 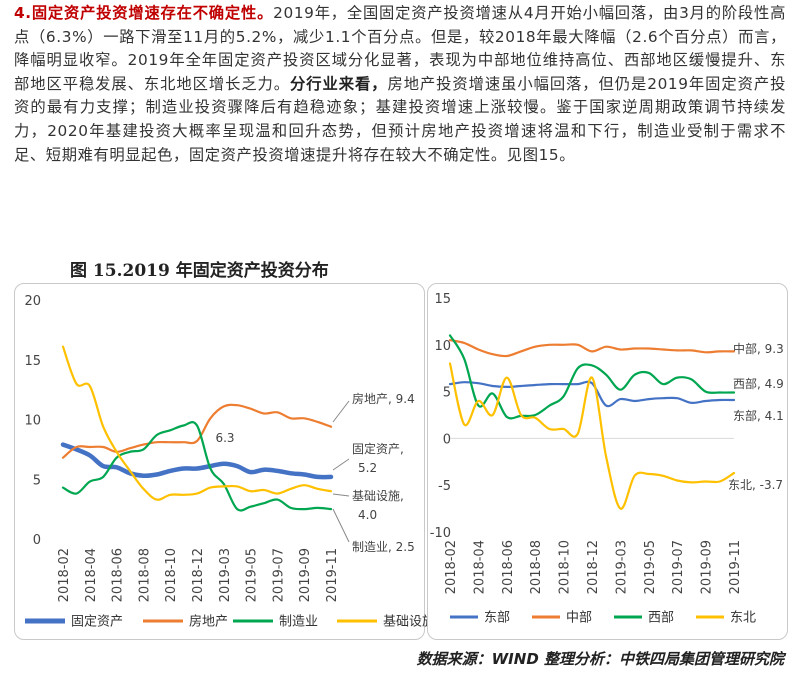 I want to click on legend-label: 房地产, so click(x=208, y=622).